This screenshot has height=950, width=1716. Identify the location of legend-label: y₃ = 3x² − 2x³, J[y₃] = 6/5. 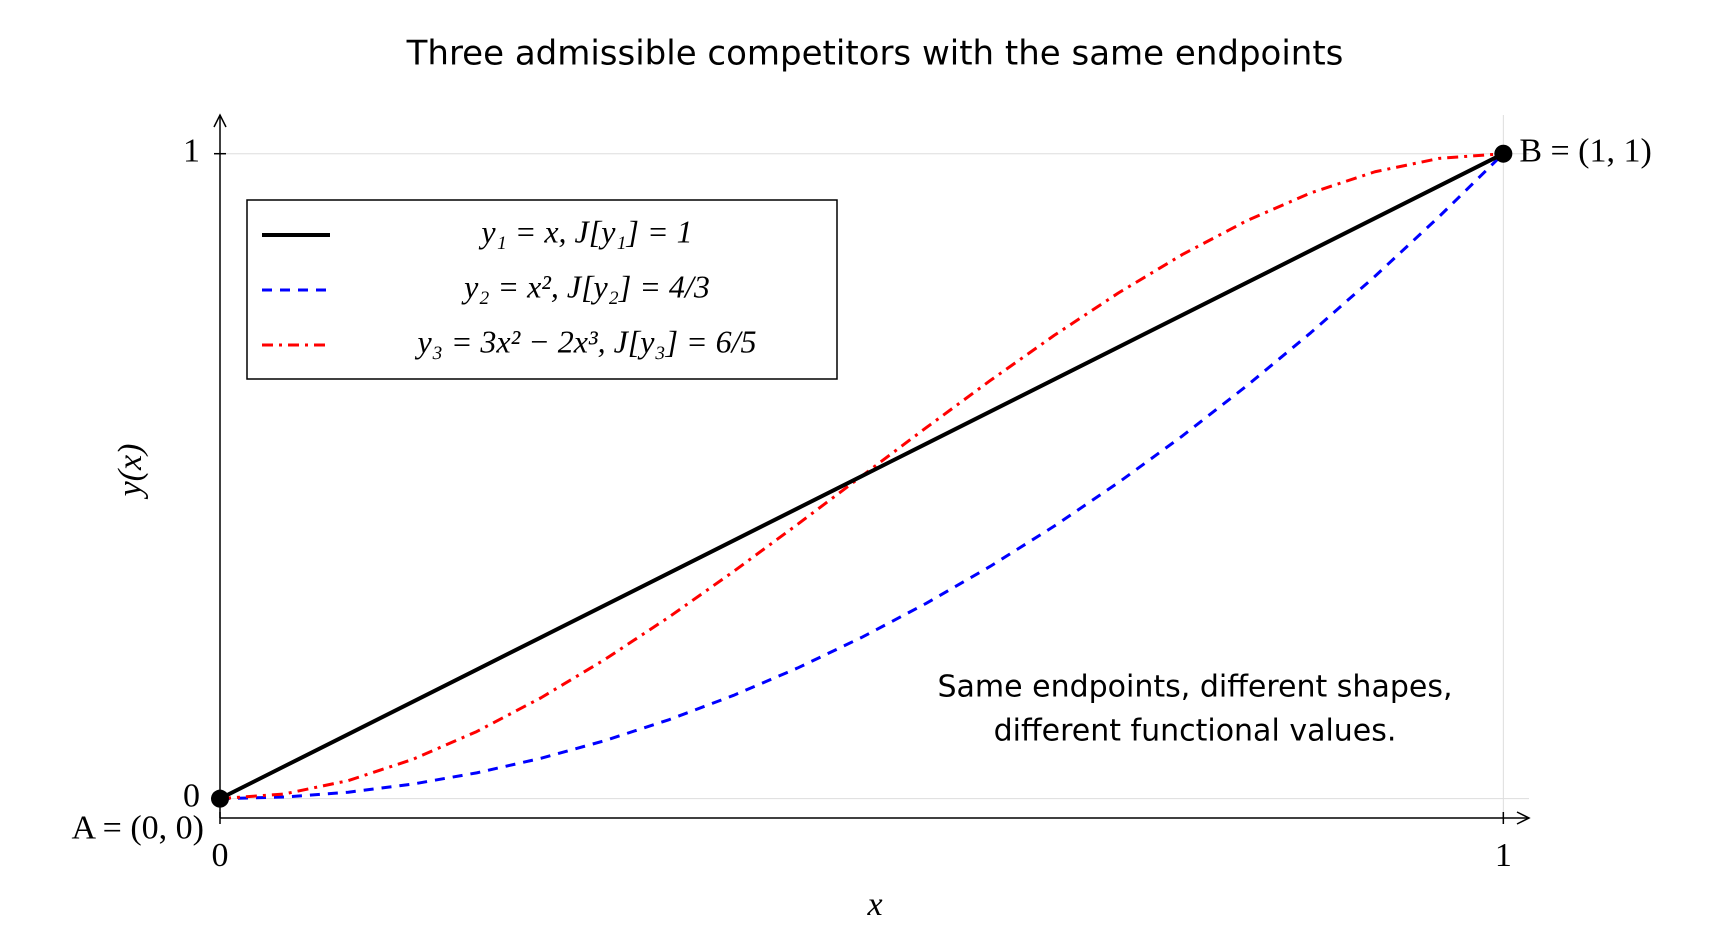
(585, 341).